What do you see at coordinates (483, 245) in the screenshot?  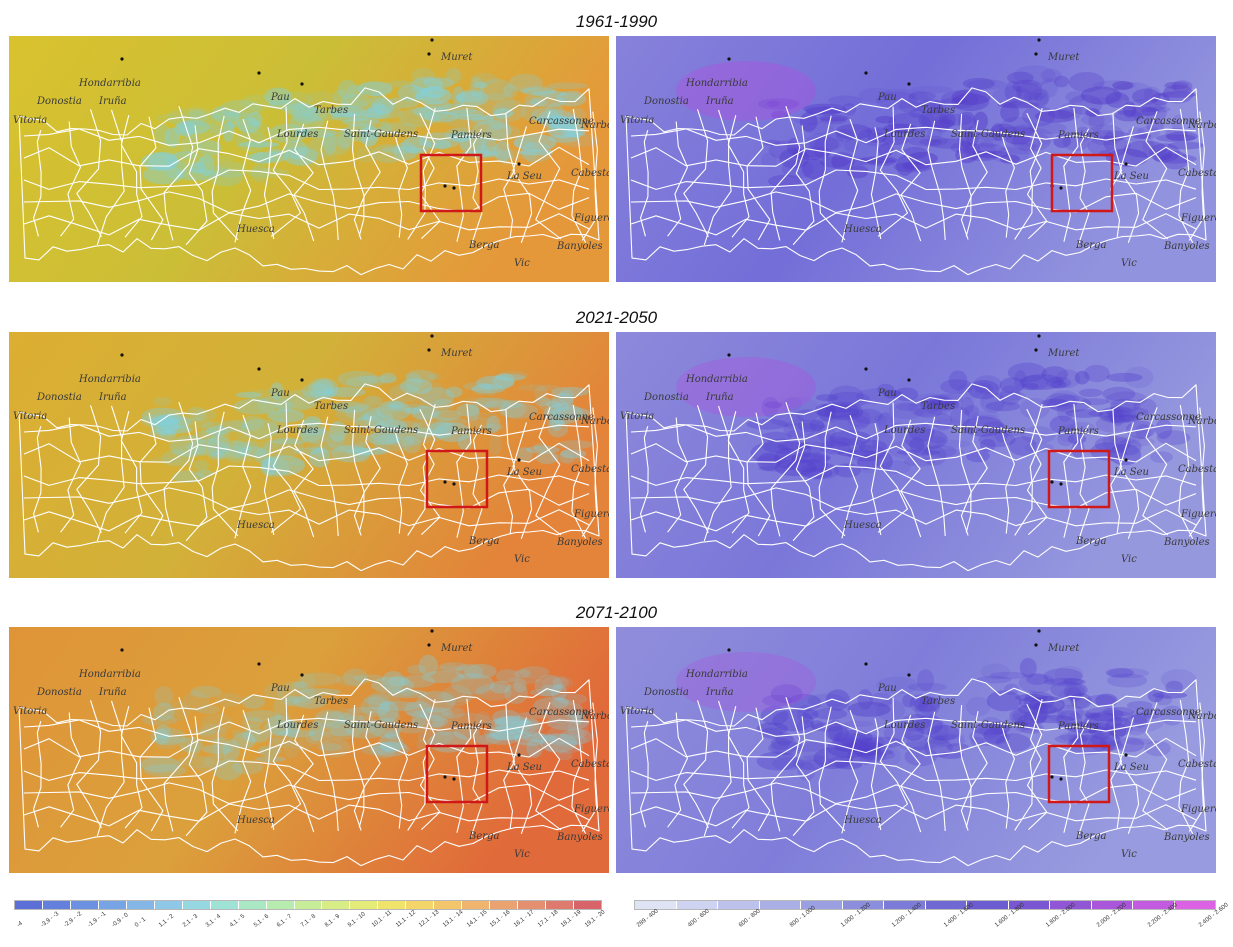 I see `city-label-berga: Berga` at bounding box center [483, 245].